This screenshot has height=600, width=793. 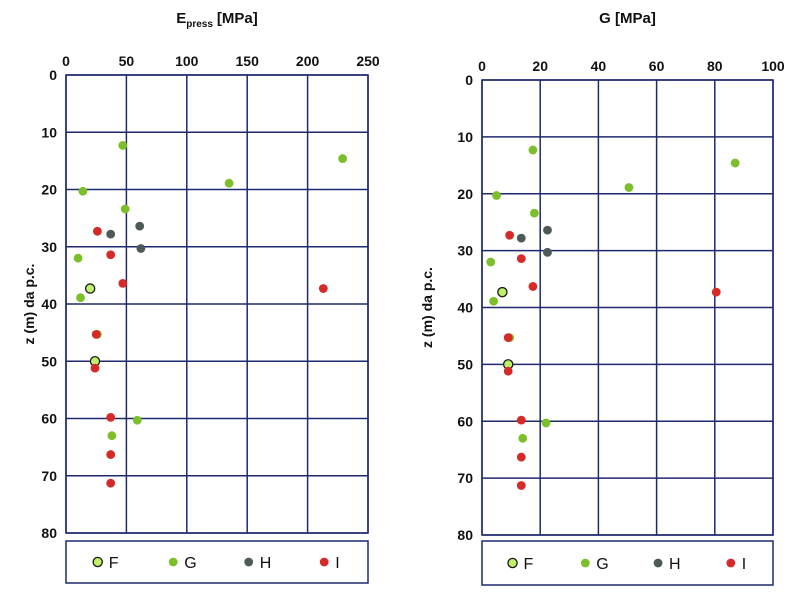 I want to click on chart-title-subscript: press, so click(x=199, y=24).